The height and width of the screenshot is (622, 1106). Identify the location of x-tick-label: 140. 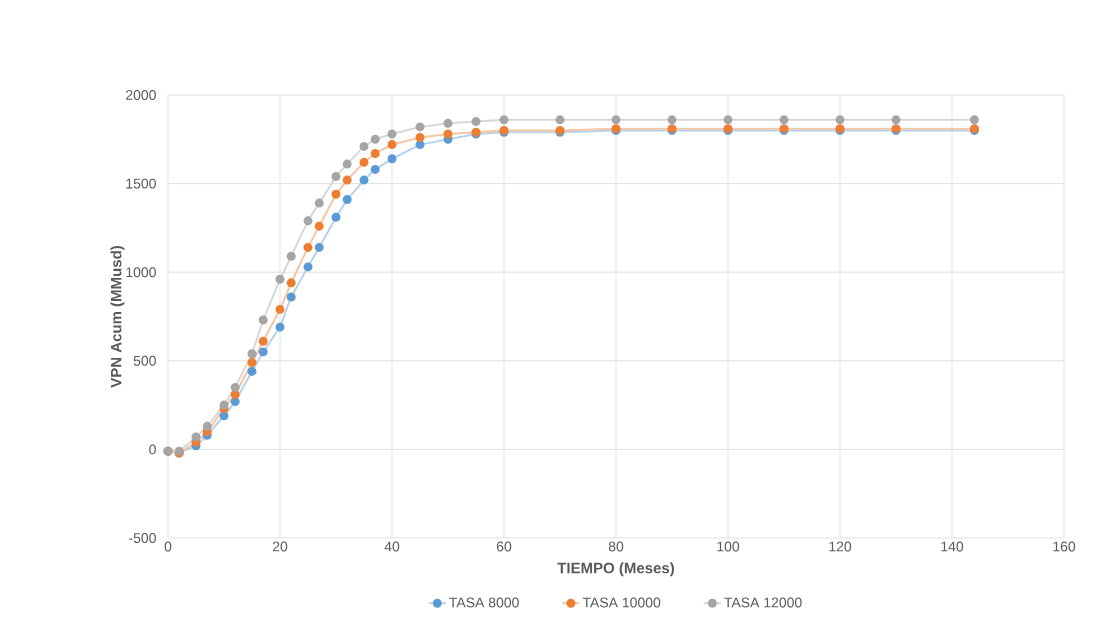
(952, 546).